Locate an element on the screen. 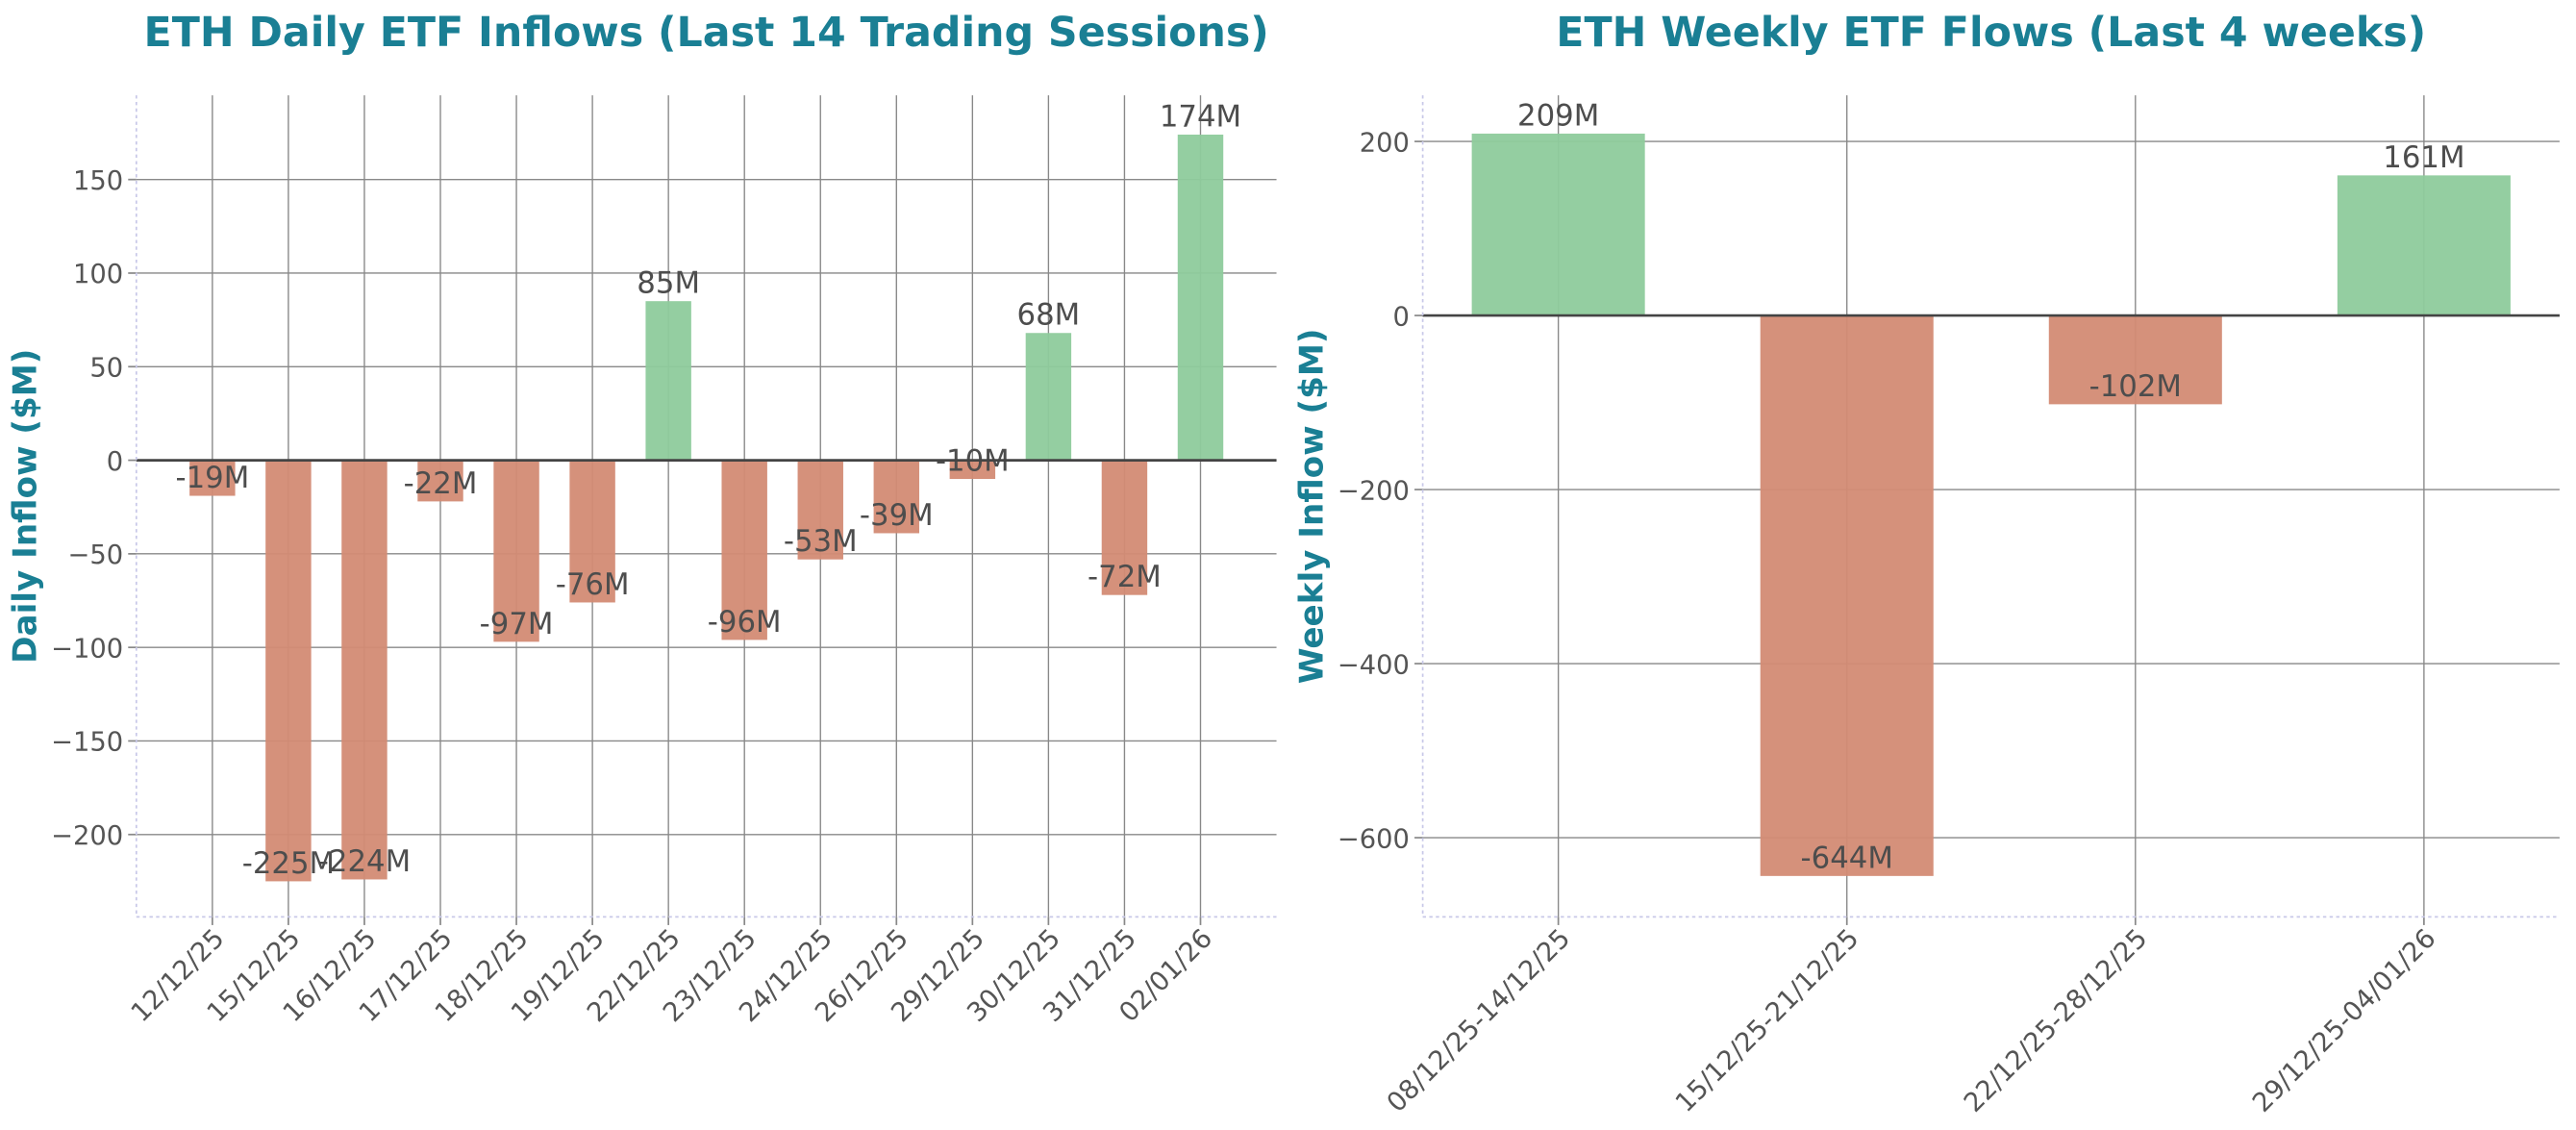  value-label: 174M is located at coordinates (1200, 116).